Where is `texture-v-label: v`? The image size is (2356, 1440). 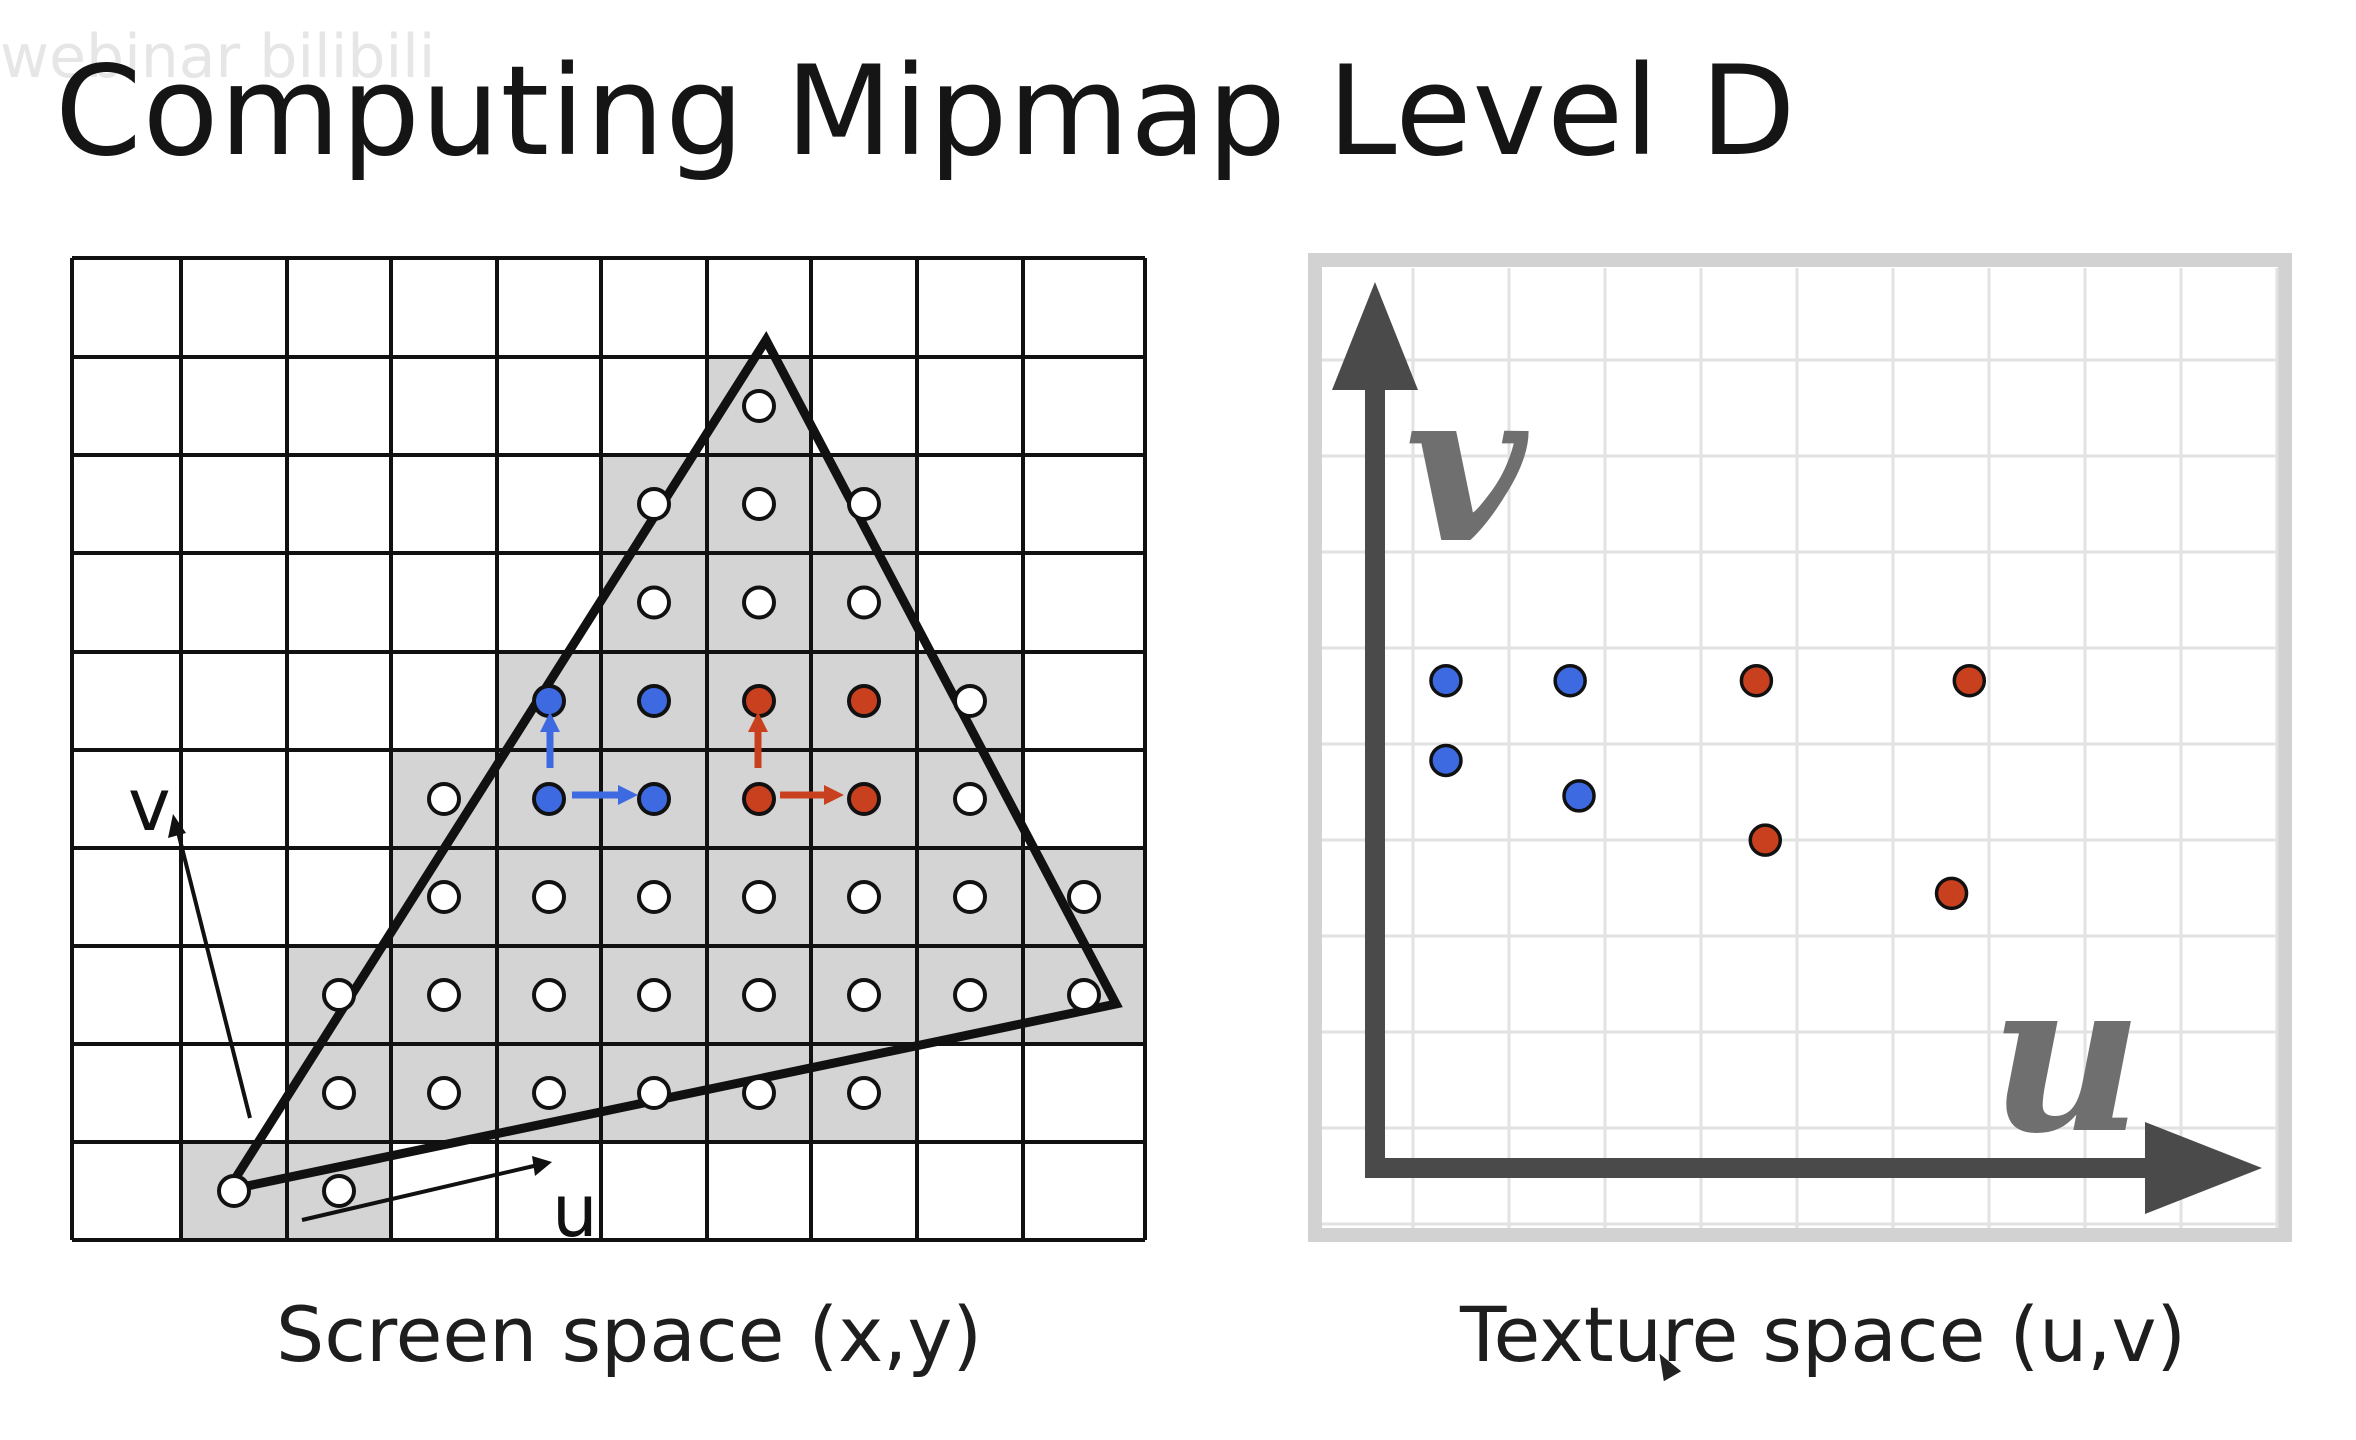
texture-v-label: v is located at coordinates (1467, 466).